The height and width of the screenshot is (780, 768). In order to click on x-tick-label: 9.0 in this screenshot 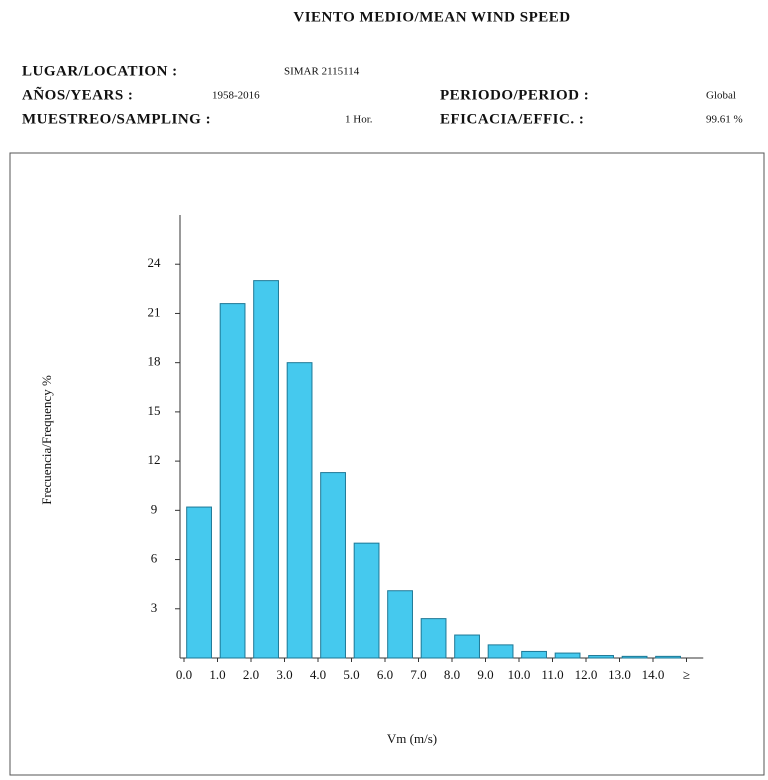, I will do `click(485, 674)`.